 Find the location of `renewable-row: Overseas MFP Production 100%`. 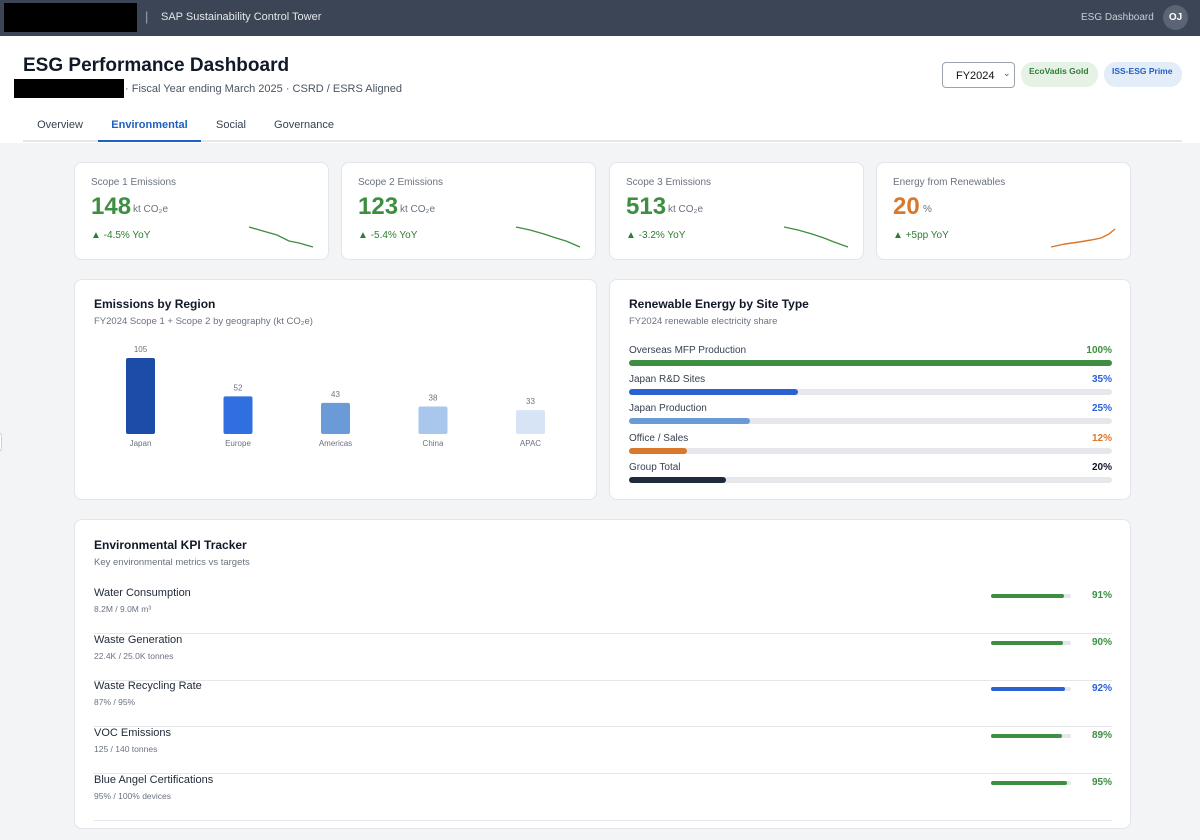

renewable-row: Overseas MFP Production 100% is located at coordinates (870, 359).